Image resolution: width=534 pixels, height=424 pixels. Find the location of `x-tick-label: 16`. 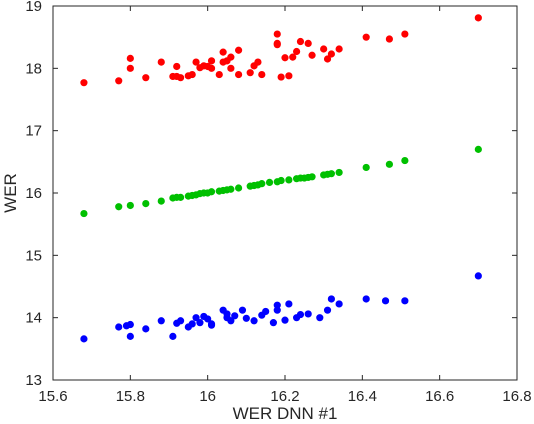

x-tick-label: 16 is located at coordinates (207, 396).